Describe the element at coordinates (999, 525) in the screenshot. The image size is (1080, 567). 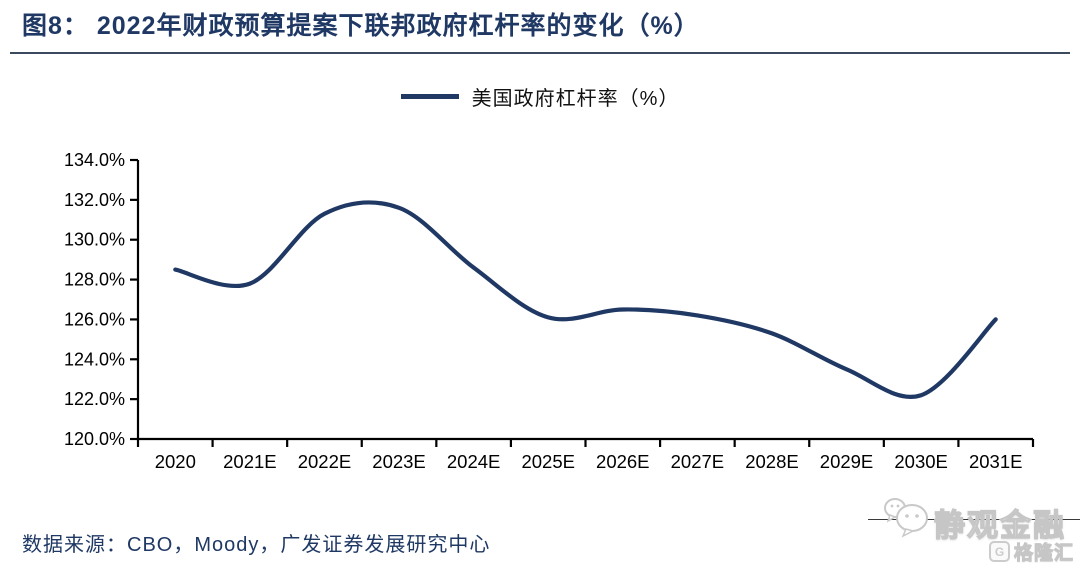
I see `watermark-brand: 静观金融` at that location.